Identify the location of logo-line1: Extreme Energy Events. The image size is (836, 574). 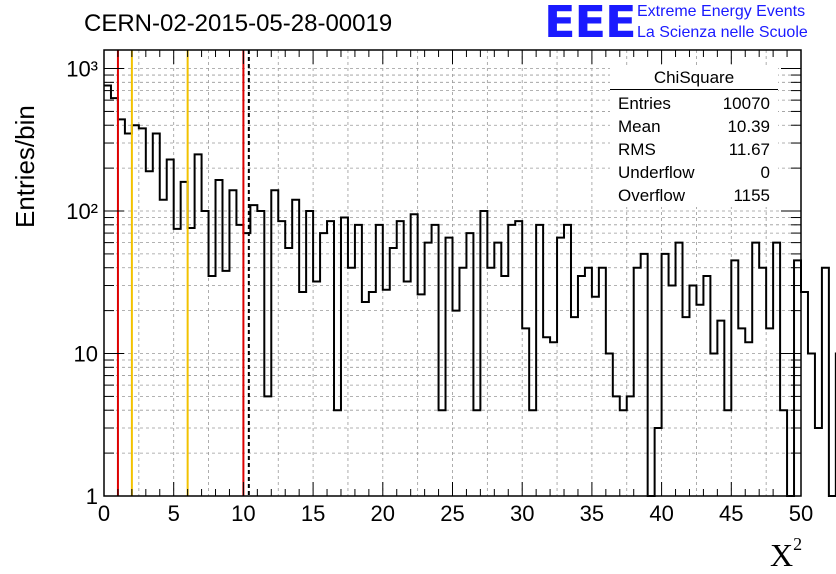
(721, 11).